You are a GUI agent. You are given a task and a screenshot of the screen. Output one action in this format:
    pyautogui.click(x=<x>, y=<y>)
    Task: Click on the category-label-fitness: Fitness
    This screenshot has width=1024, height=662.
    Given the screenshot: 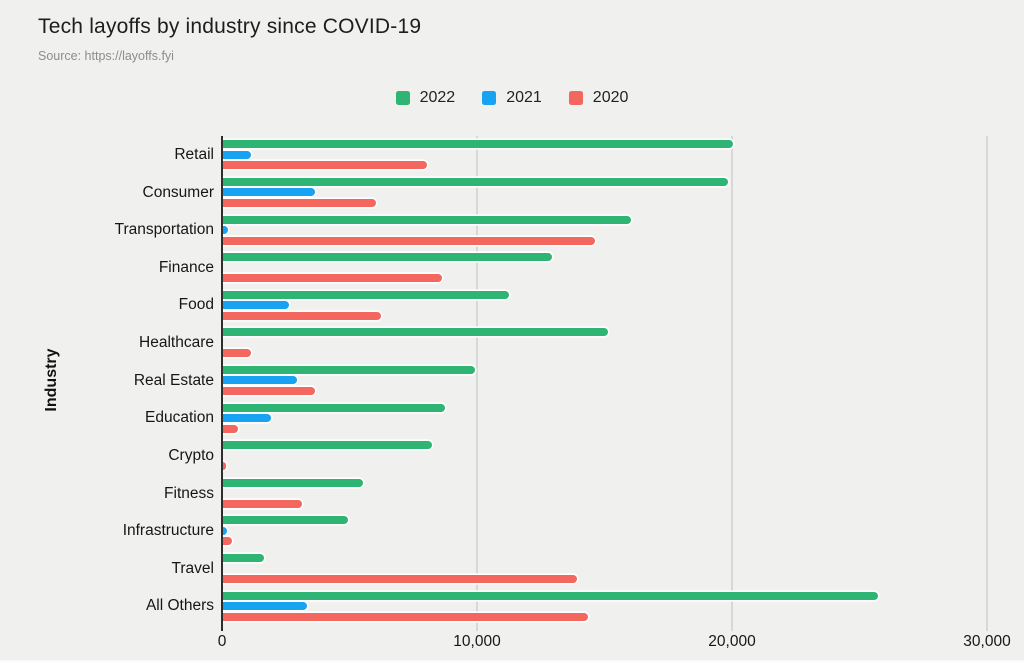 What is the action you would take?
    pyautogui.click(x=189, y=493)
    